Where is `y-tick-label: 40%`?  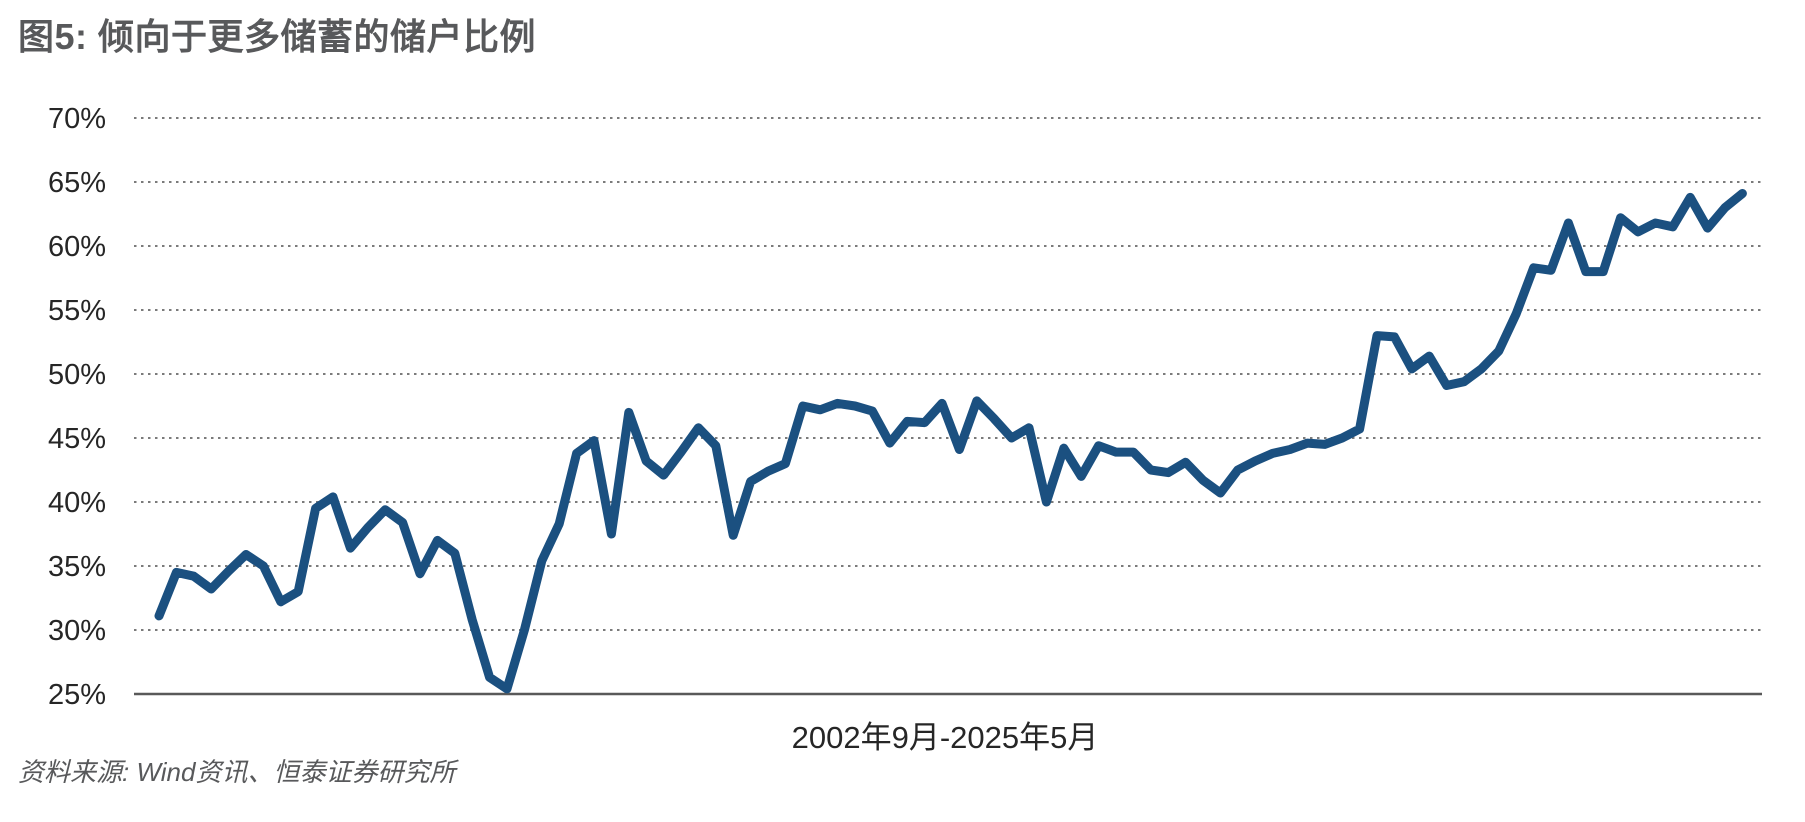
y-tick-label: 40% is located at coordinates (77, 503).